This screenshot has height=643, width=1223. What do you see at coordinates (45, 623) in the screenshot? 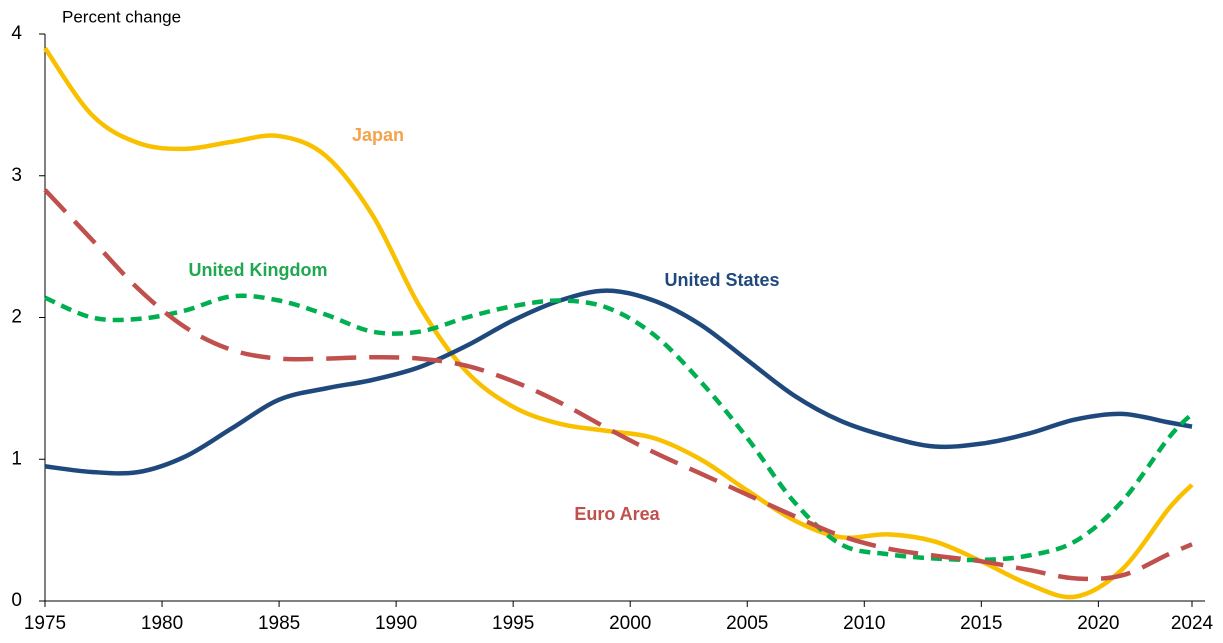
I see `x-tick-label: 1975` at bounding box center [45, 623].